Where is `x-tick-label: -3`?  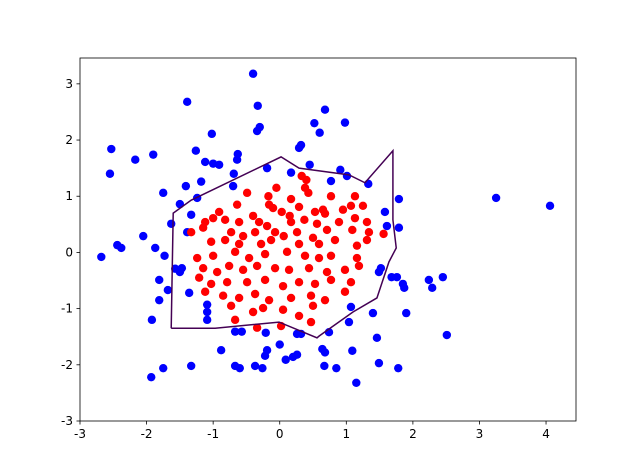
x-tick-label: -3 is located at coordinates (80, 434).